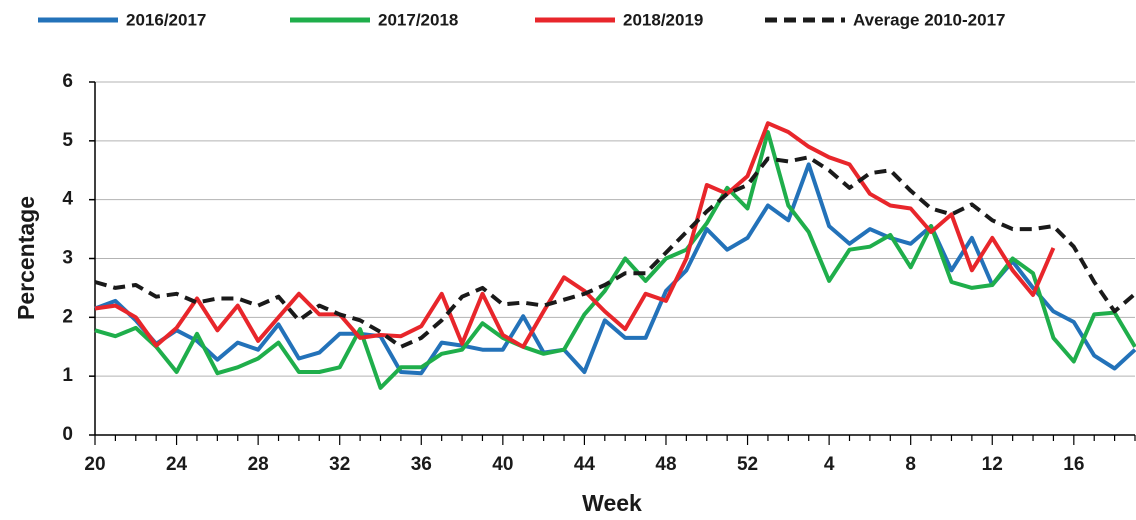  What do you see at coordinates (67, 375) in the screenshot?
I see `y-tick-label: 1` at bounding box center [67, 375].